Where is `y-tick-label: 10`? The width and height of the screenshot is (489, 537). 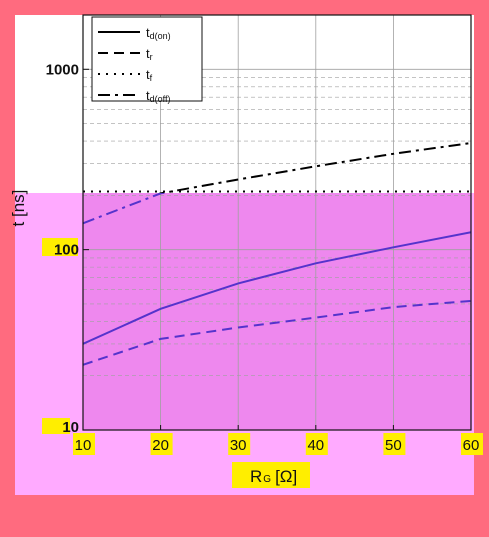 y-tick-label: 10 is located at coordinates (70, 427).